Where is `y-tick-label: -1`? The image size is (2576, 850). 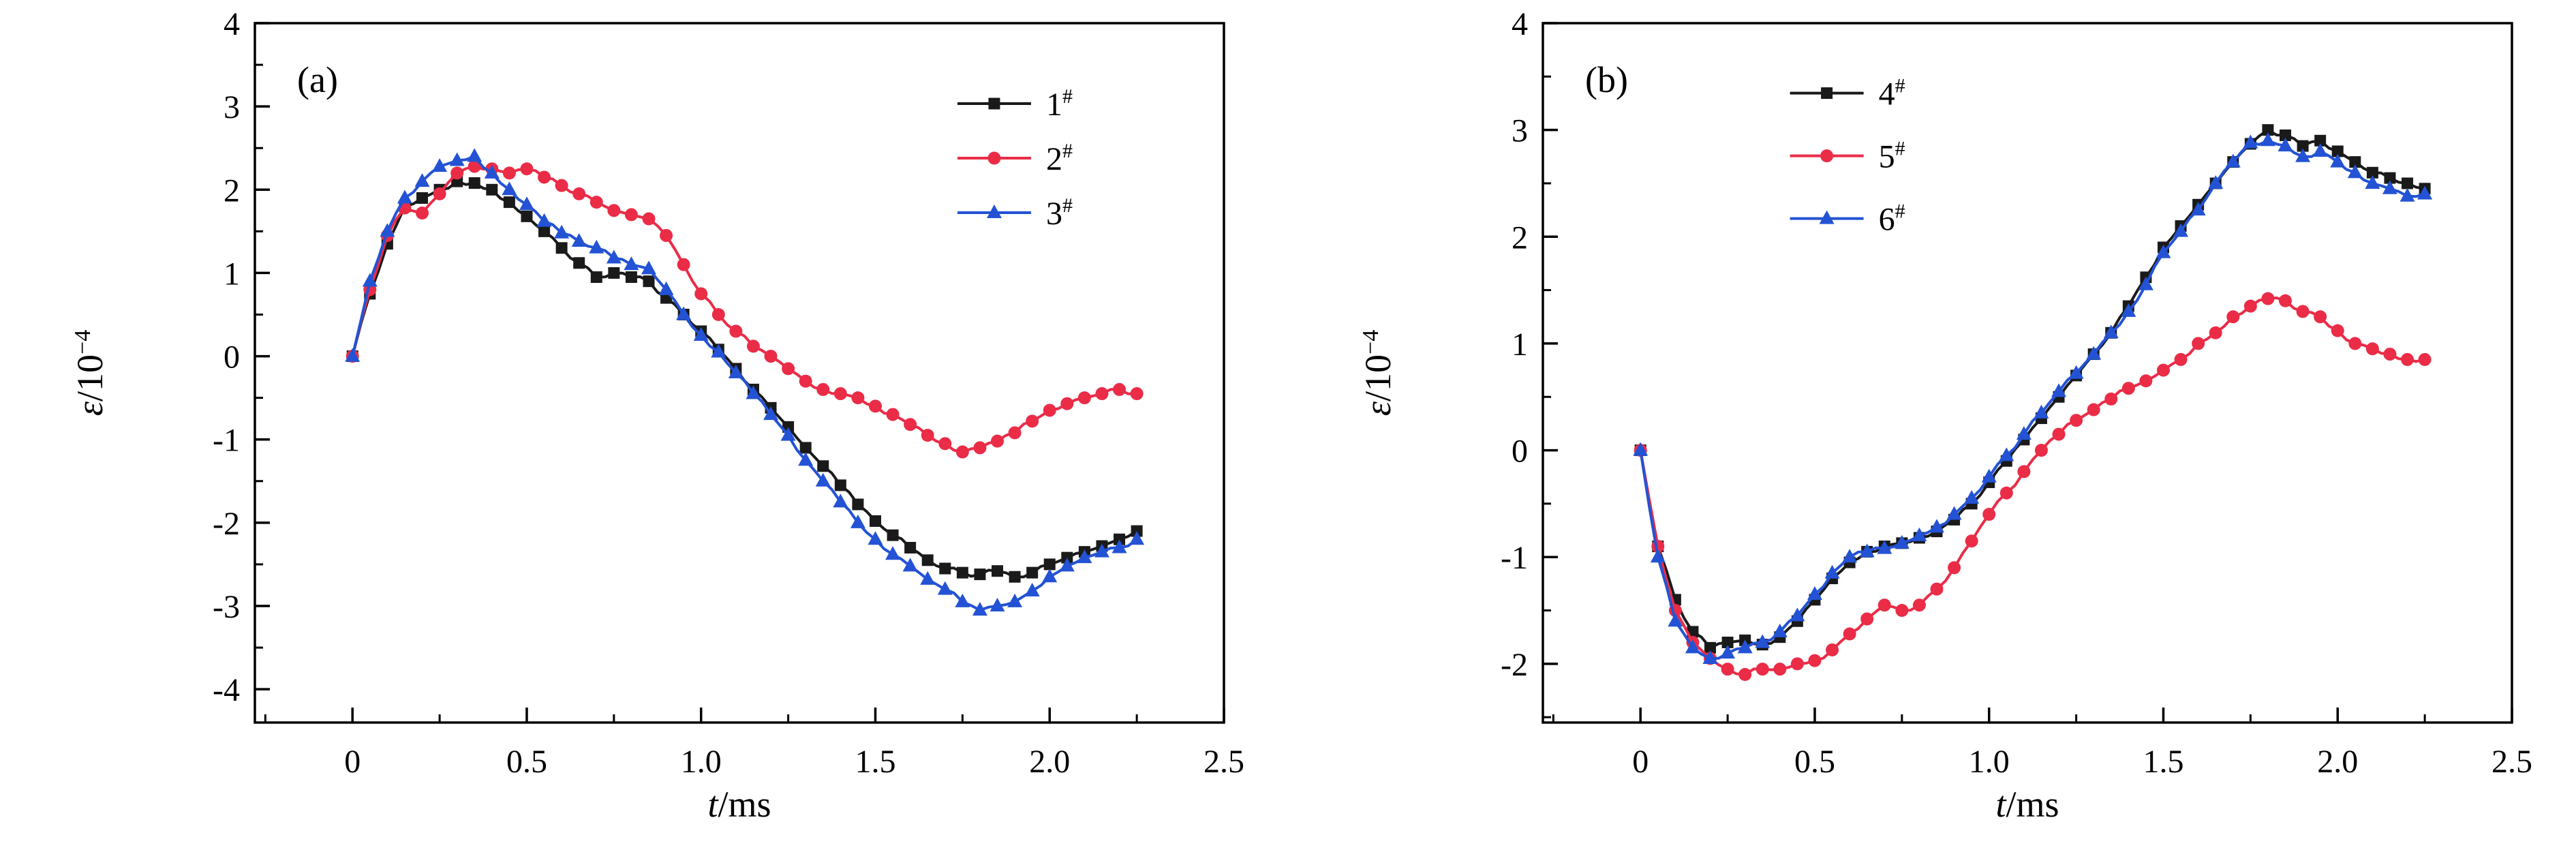 y-tick-label: -1 is located at coordinates (226, 441).